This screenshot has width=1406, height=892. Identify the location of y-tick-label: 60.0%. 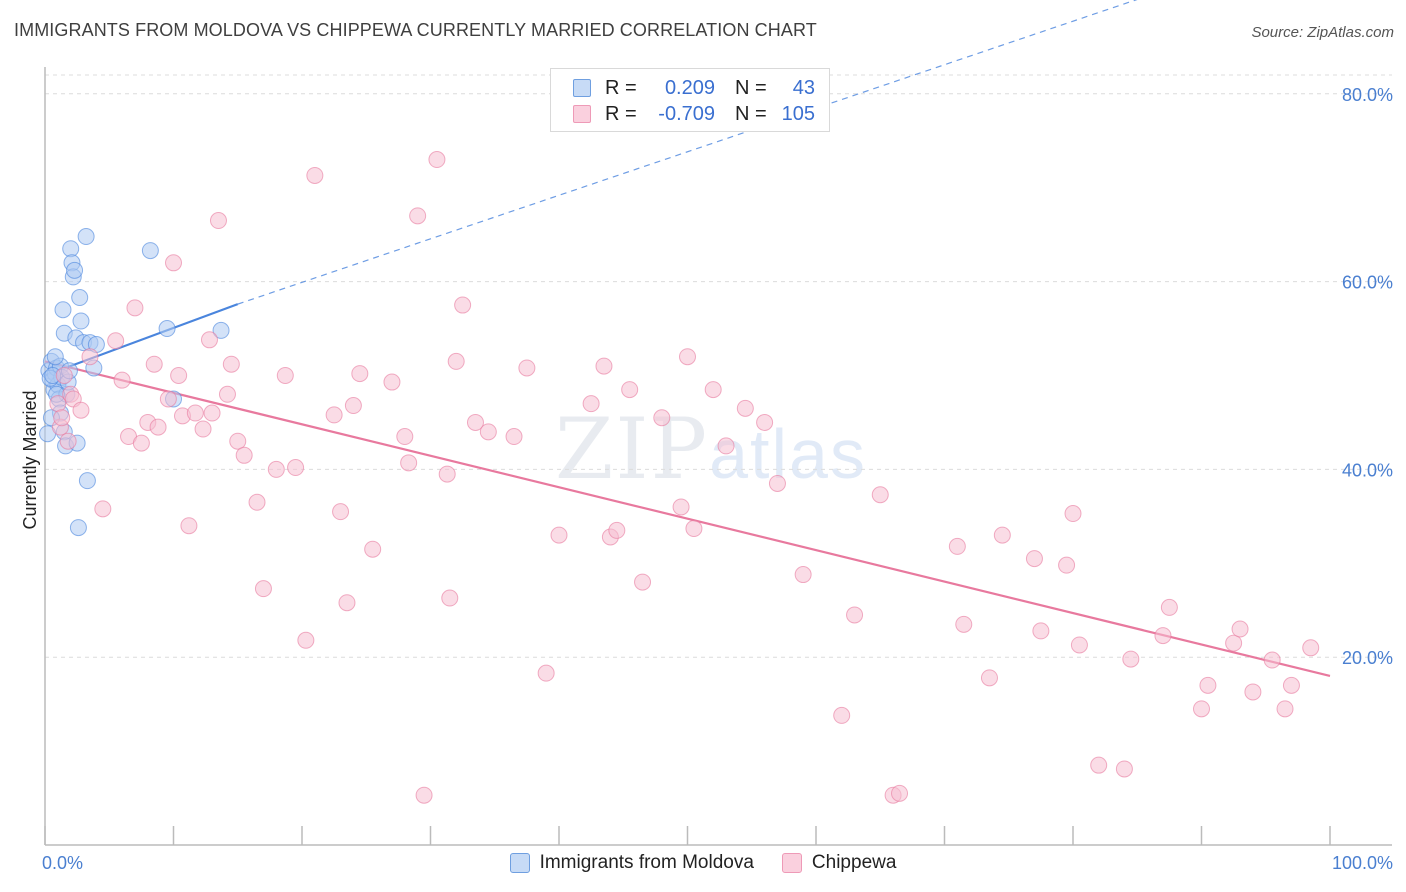
(1367, 283).